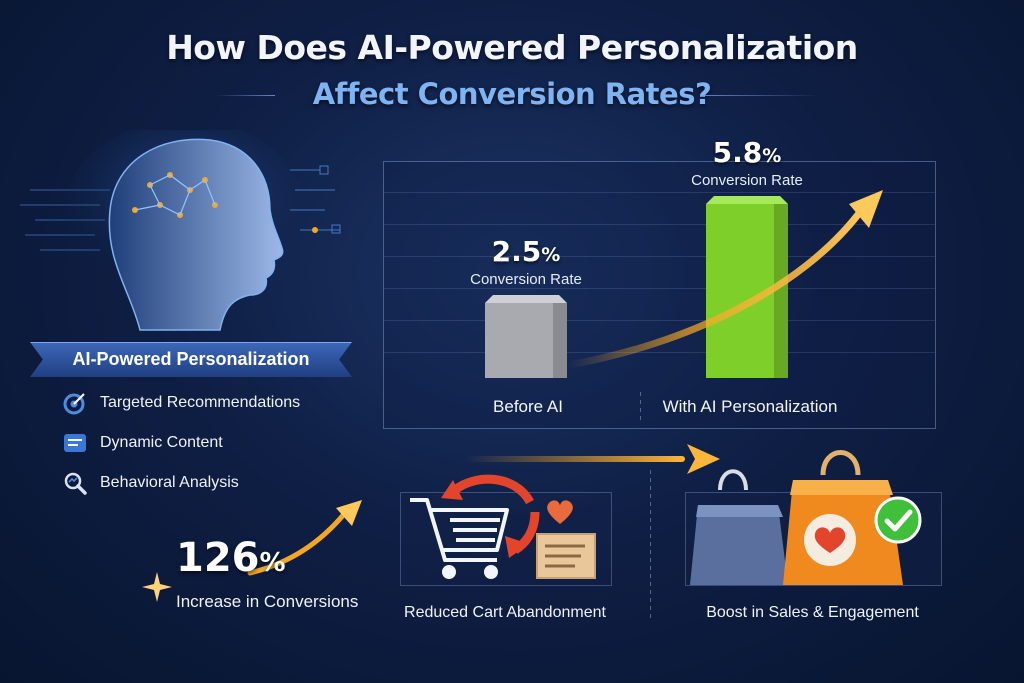 The height and width of the screenshot is (683, 1024). I want to click on feature-behavioral-analysis: Behavioral Analysis, so click(150, 483).